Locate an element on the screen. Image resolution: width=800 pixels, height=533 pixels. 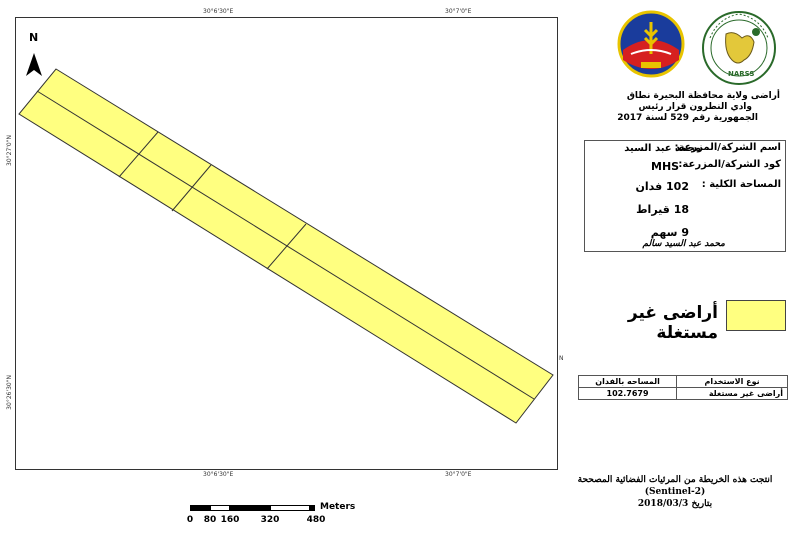
scale-bar: Meters 0 80 160 320 480 is located at coordinates (273, 516).